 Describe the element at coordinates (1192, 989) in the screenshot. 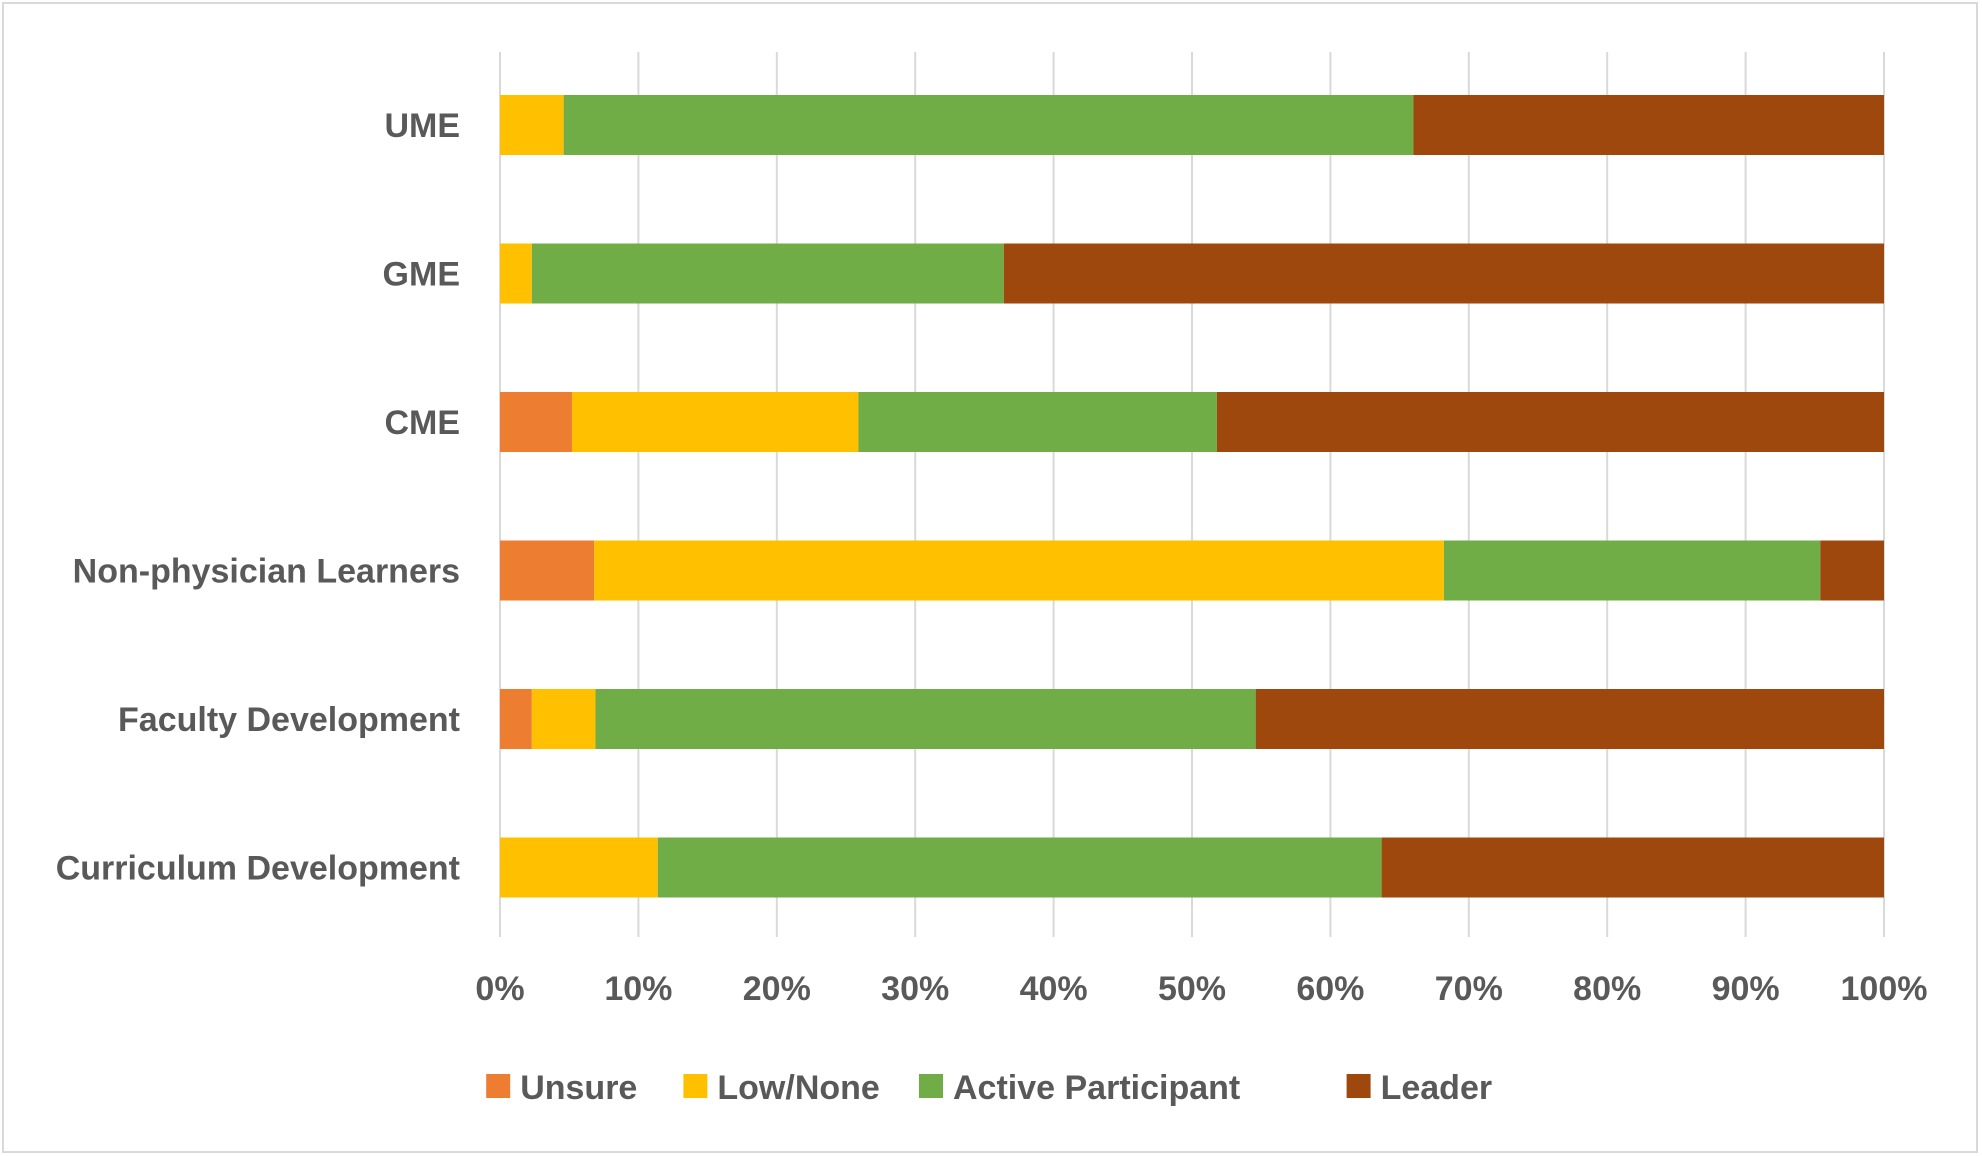

I see `x-tick-label: 50%` at that location.